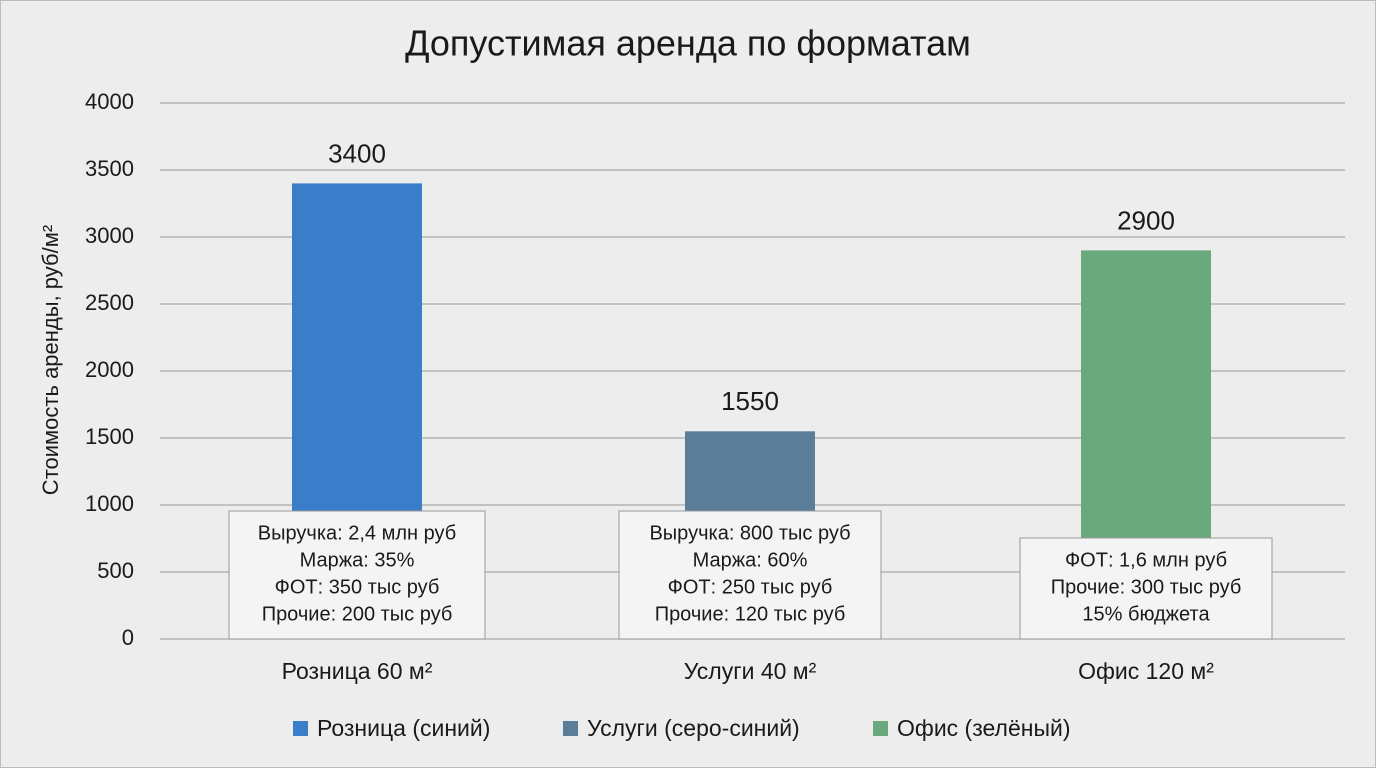 The image size is (1376, 768). Describe the element at coordinates (750, 401) in the screenshot. I see `value-label: 1550` at that location.